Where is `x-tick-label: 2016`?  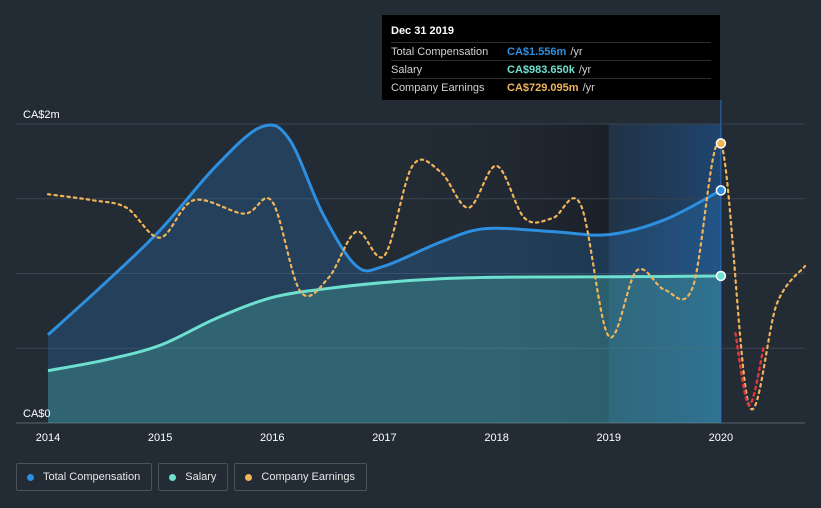
x-tick-label: 2016 is located at coordinates (272, 438).